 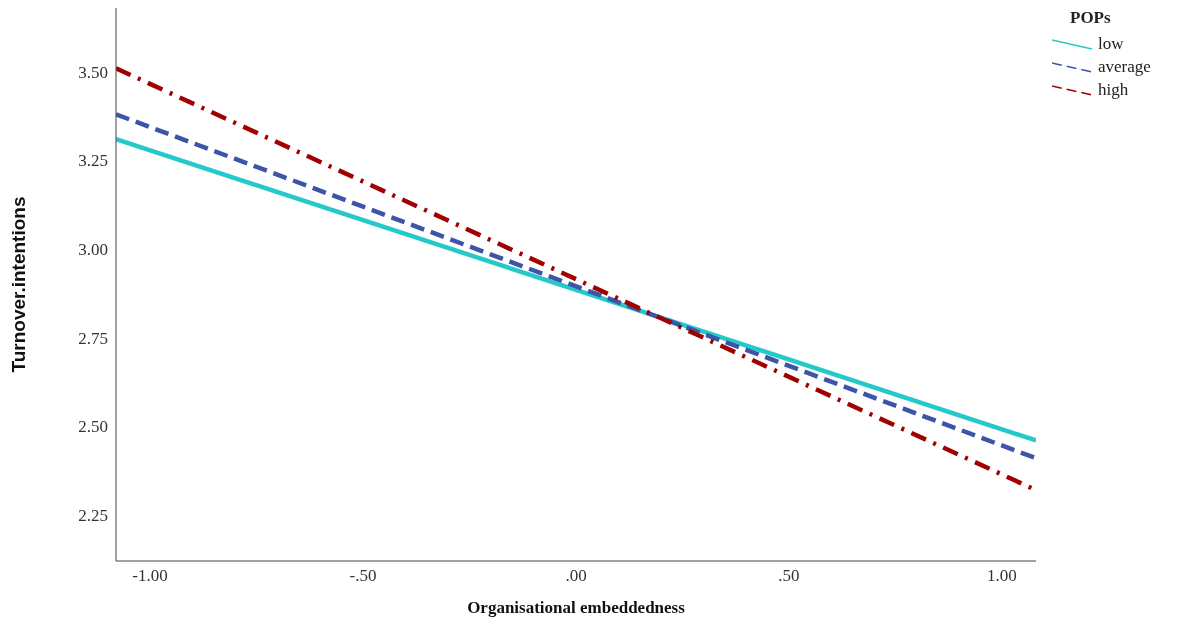 What do you see at coordinates (93, 161) in the screenshot?
I see `y-tick-label: 3.25` at bounding box center [93, 161].